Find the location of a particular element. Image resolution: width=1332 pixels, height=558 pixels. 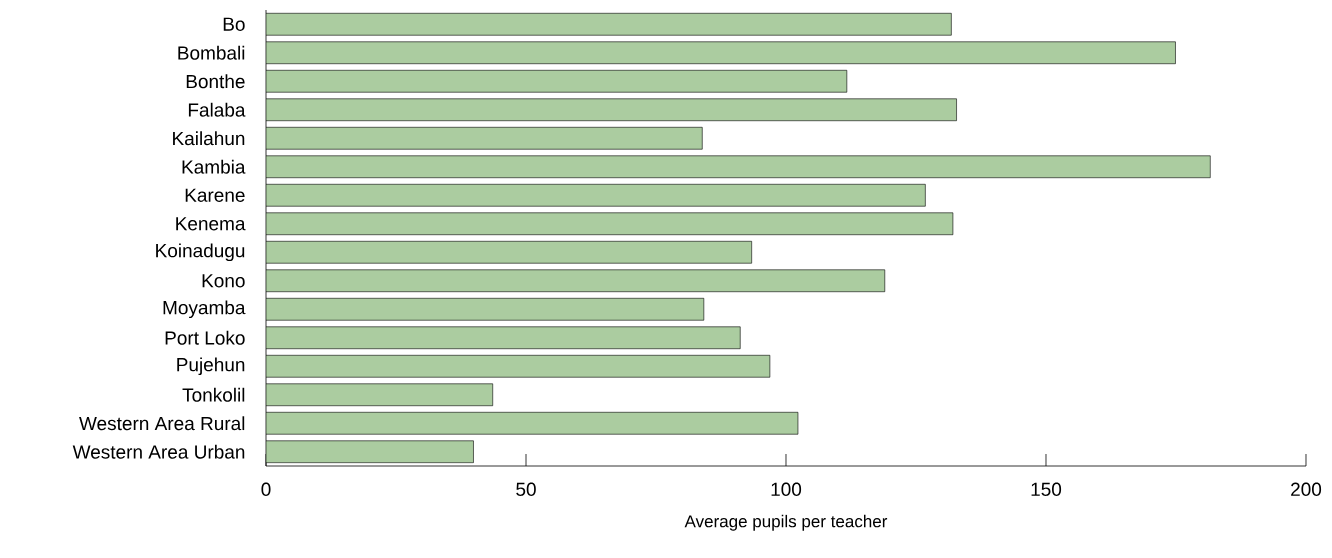

y-tick-label: Kenema is located at coordinates (211, 224).